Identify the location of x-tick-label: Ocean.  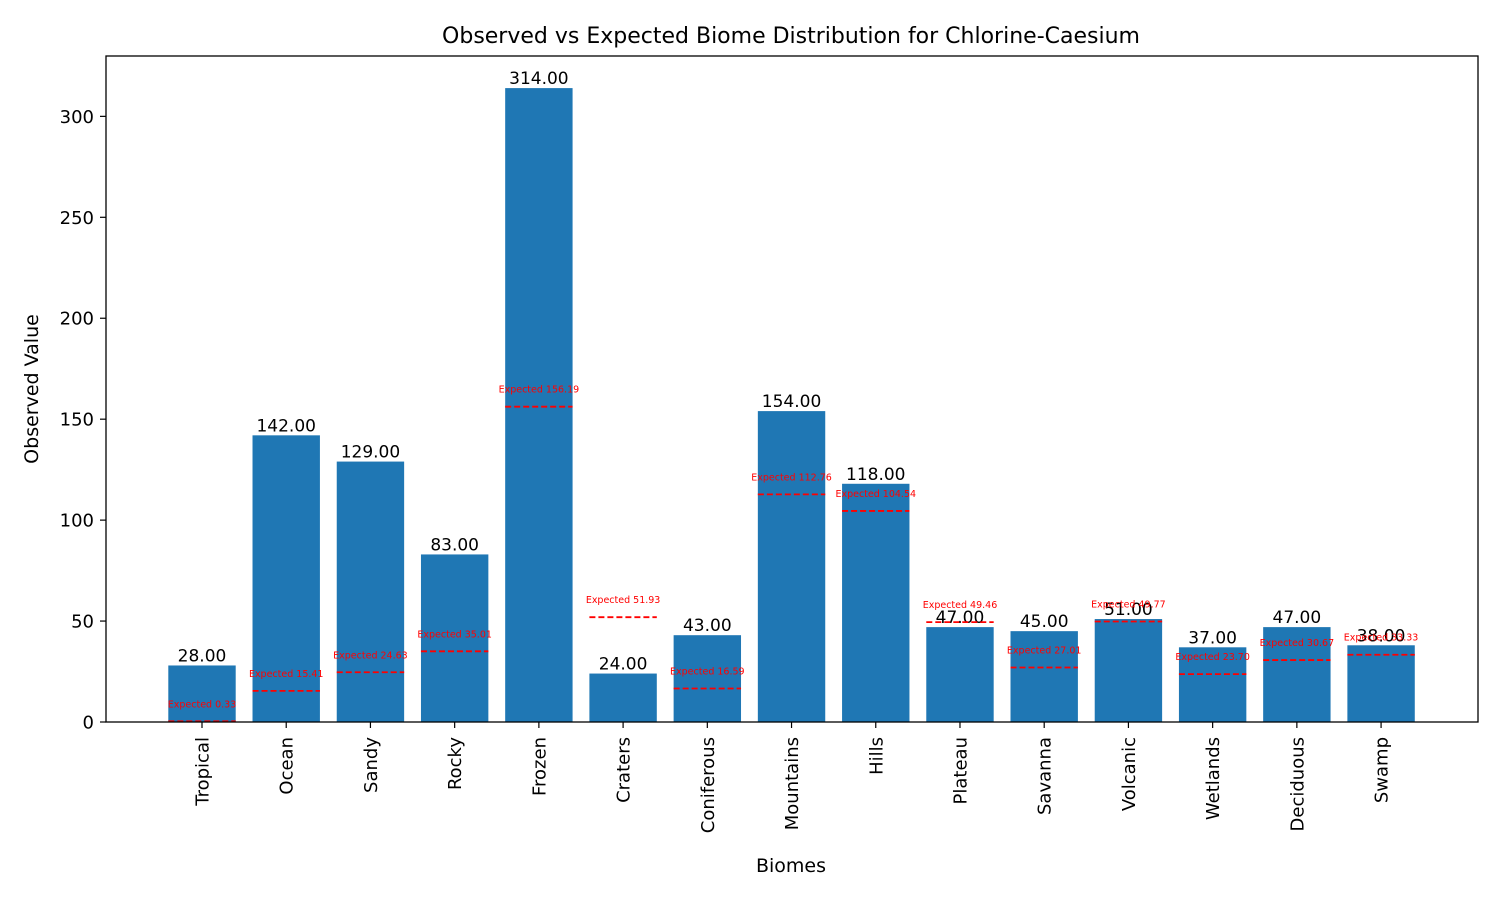
(287, 766).